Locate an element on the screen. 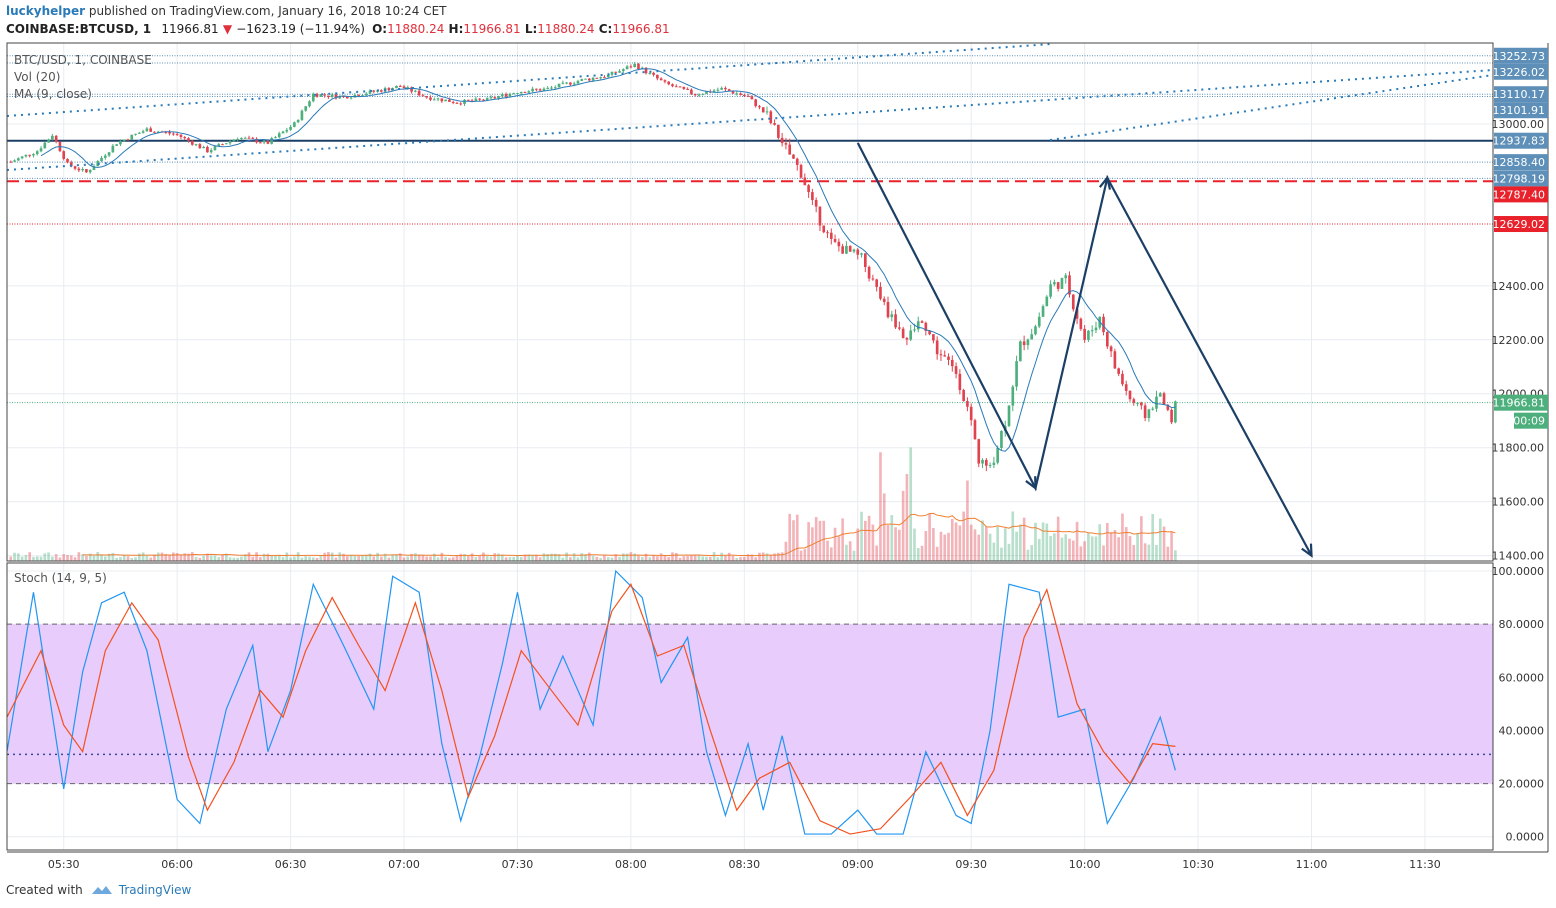  volume-legend: Vol (20) is located at coordinates (37, 77).